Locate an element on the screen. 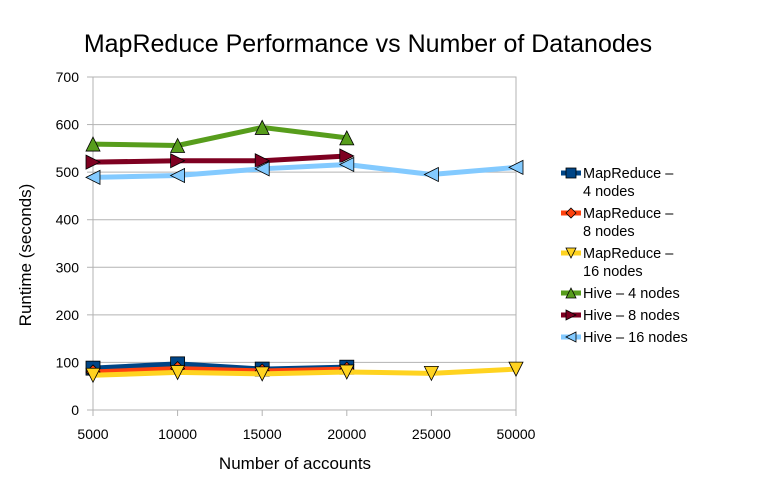 The width and height of the screenshot is (762, 488). legend-label: Hive – 8 nodes is located at coordinates (631, 316).